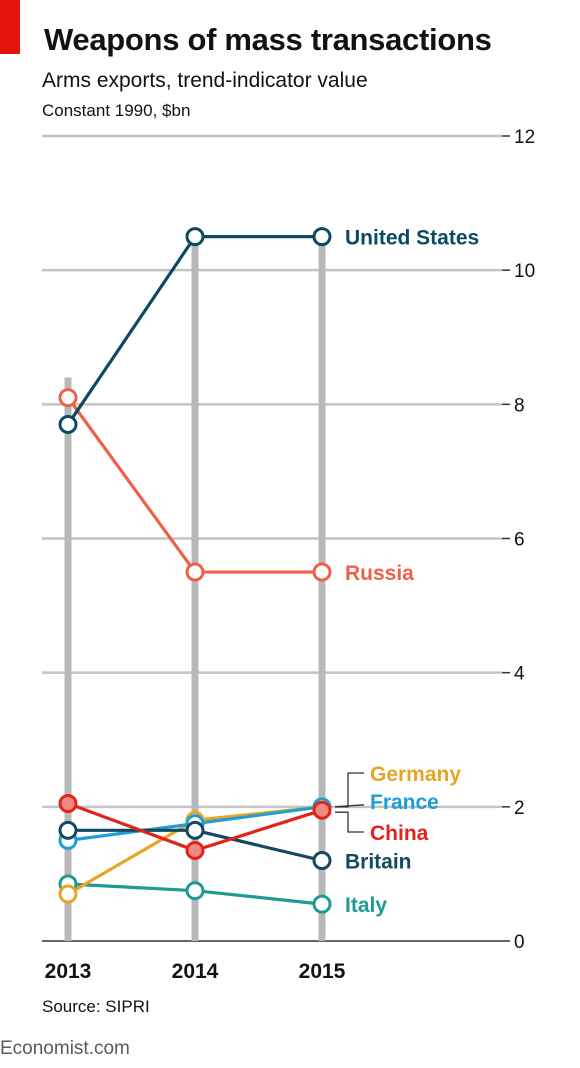 The width and height of the screenshot is (580, 1068). What do you see at coordinates (322, 971) in the screenshot?
I see `x-tick-label: 2015` at bounding box center [322, 971].